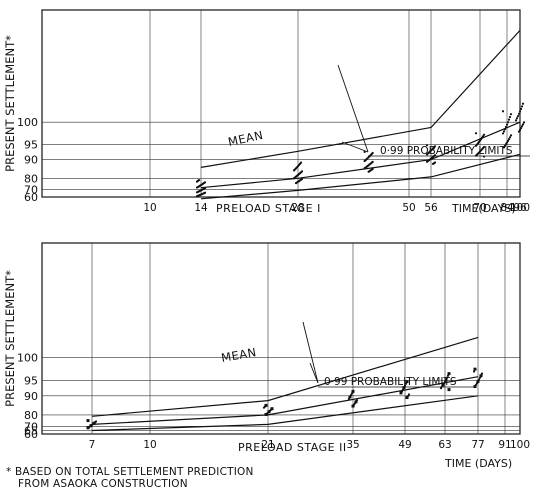 This screenshot has width=536, height=495. Describe the element at coordinates (292, 447) in the screenshot. I see `x-axis-label: PRELOAD STAGE II` at that location.